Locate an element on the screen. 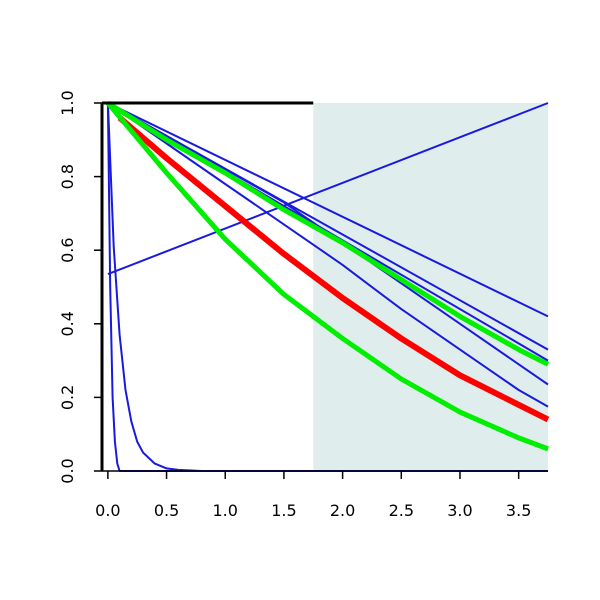 Image resolution: width=600 pixels, height=600 pixels. y-tick-label: 1.0 is located at coordinates (67, 102).